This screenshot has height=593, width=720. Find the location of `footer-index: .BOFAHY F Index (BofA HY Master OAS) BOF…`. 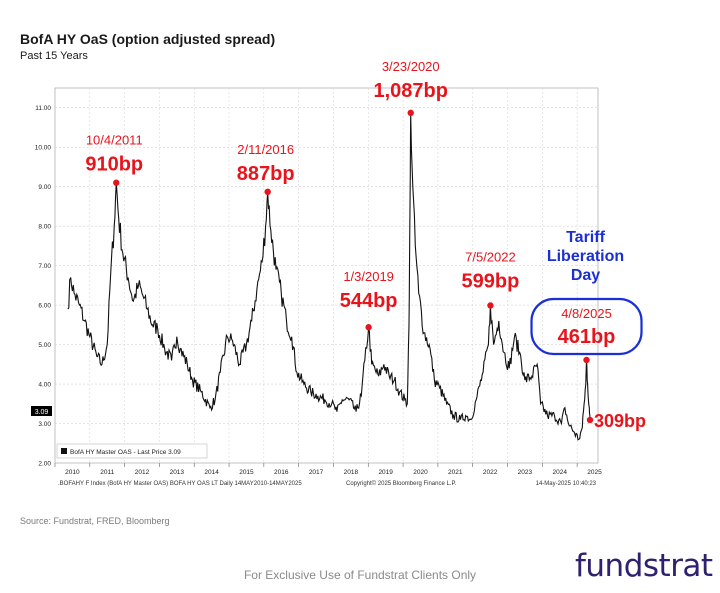

footer-index: .BOFAHY F Index (BofA HY Master OAS) BOF… is located at coordinates (180, 484).